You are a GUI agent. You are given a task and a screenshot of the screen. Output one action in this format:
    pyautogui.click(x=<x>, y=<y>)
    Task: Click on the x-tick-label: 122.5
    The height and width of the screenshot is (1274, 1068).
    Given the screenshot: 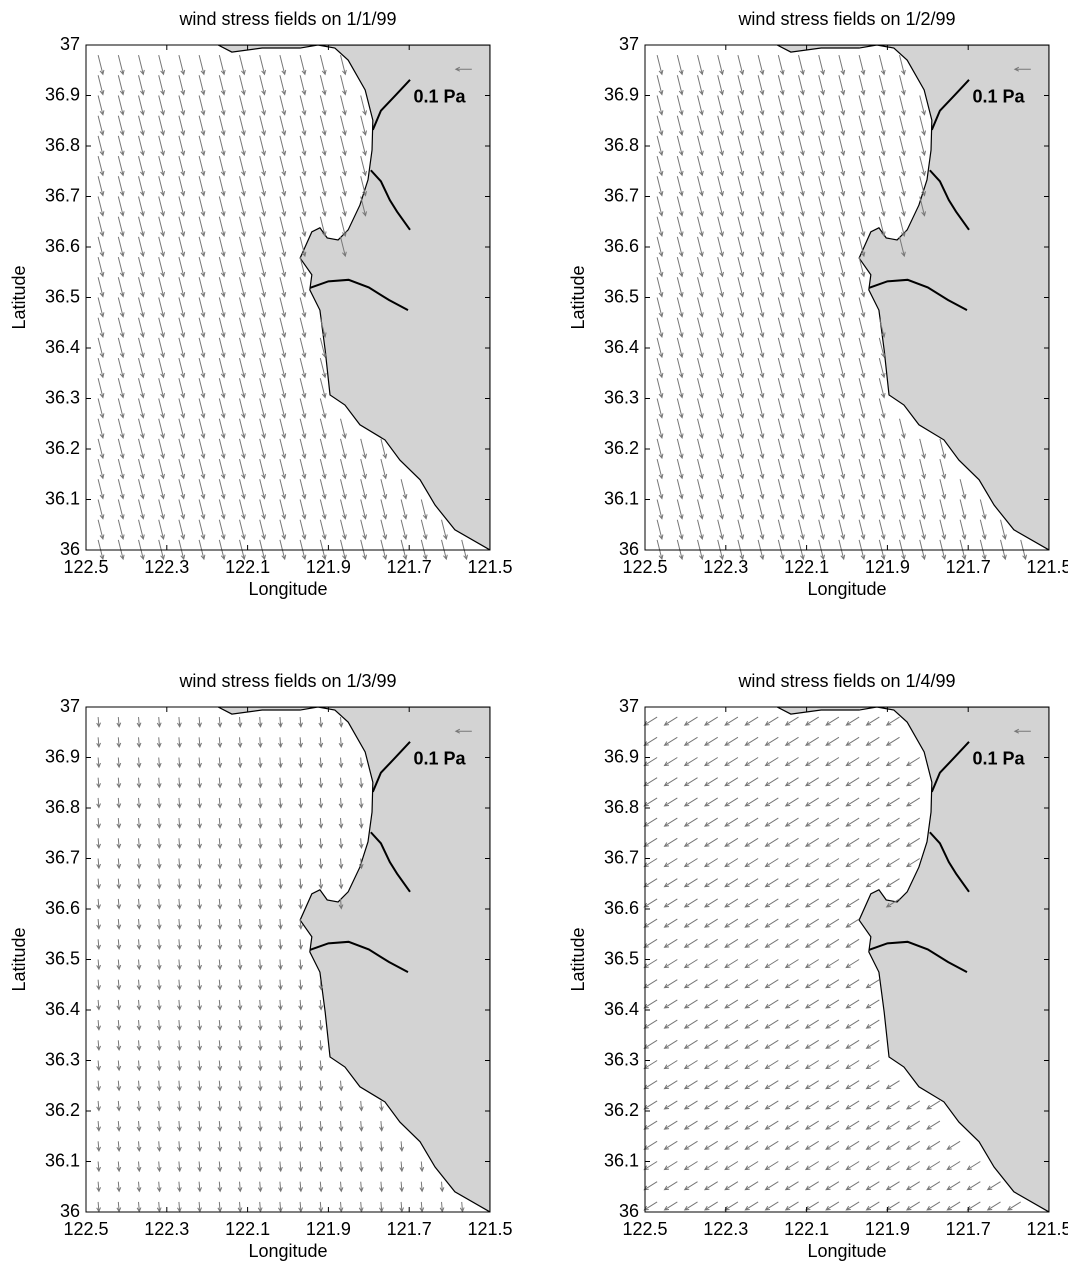 What is the action you would take?
    pyautogui.click(x=644, y=567)
    